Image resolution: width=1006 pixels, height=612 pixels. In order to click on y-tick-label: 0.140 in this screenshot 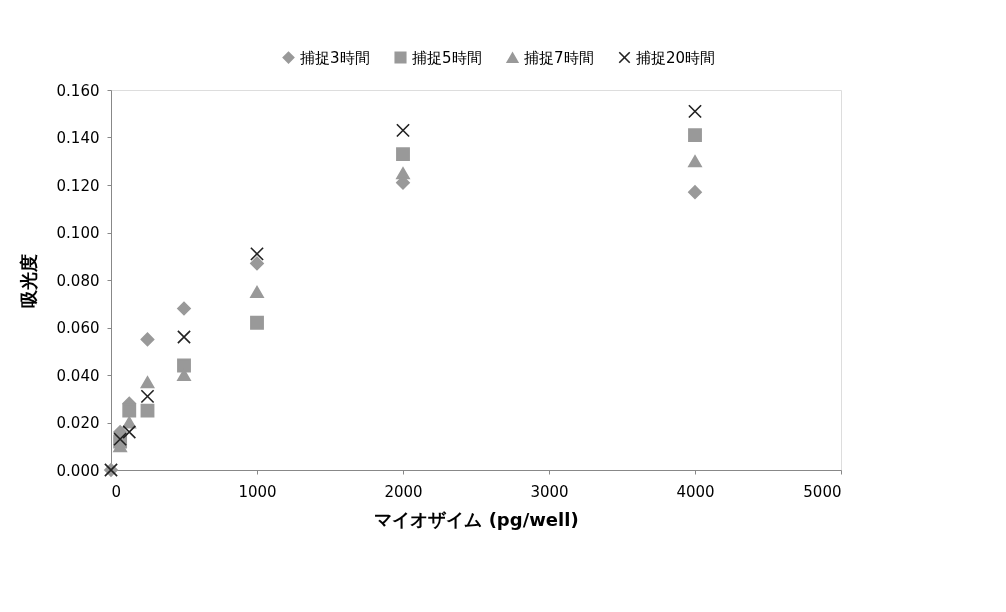, I will do `click(78, 138)`.